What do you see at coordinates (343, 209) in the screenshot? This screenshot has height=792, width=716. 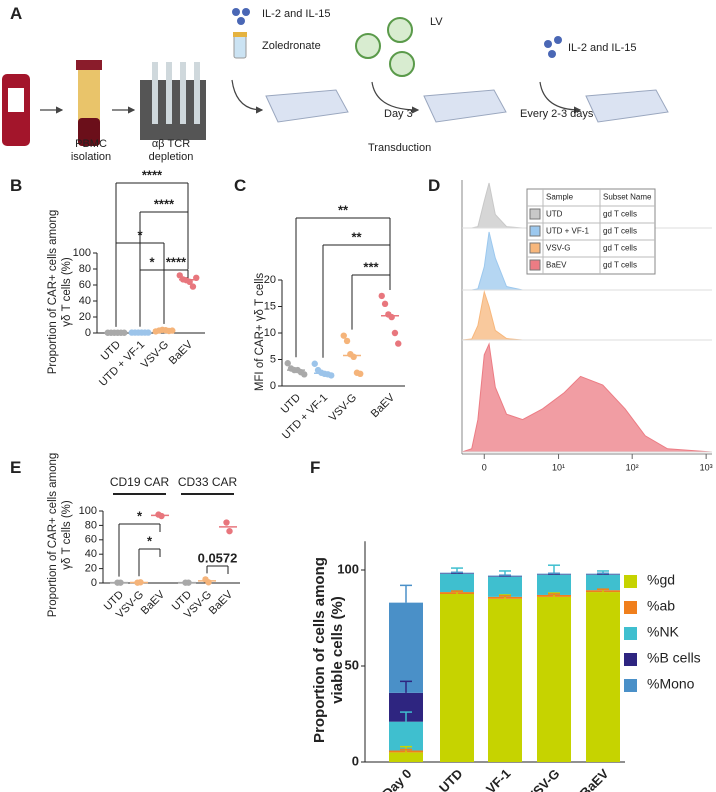 I see `significance-label: **` at bounding box center [343, 209].